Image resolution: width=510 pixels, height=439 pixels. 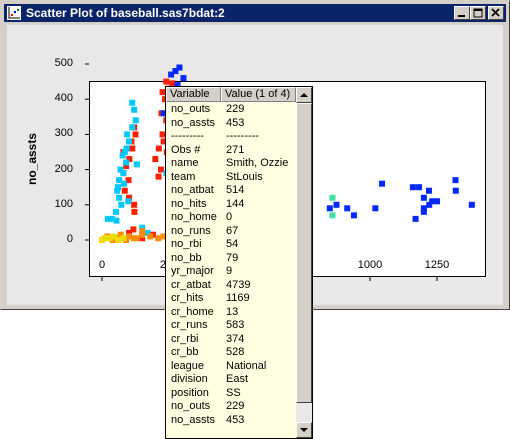 I want to click on arrow-down-icon, so click(x=304, y=430).